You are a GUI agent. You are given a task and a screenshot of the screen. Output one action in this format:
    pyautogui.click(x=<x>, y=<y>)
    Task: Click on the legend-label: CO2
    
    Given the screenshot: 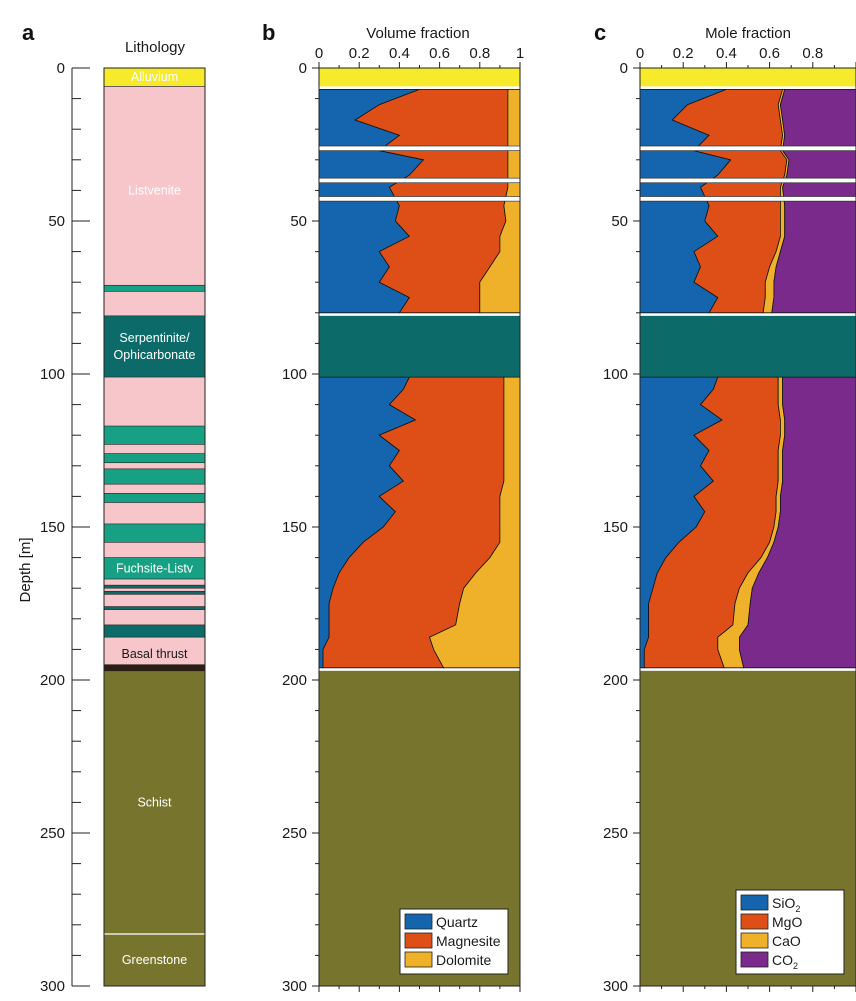 What is the action you would take?
    pyautogui.click(x=785, y=961)
    